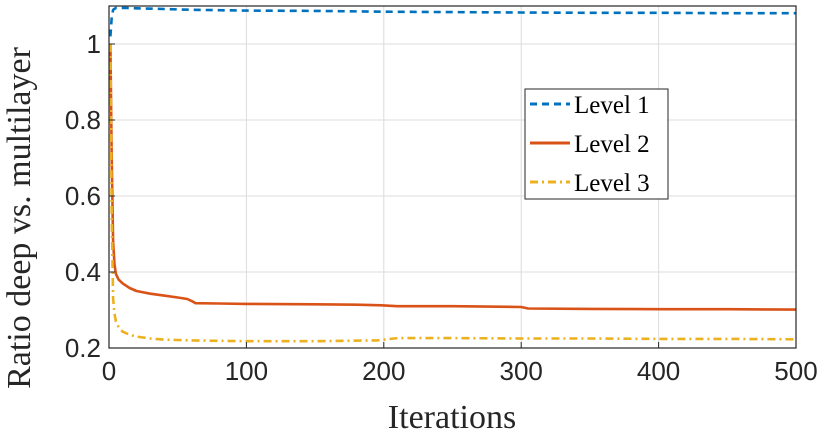  I want to click on x-tick-label: 300, so click(521, 371).